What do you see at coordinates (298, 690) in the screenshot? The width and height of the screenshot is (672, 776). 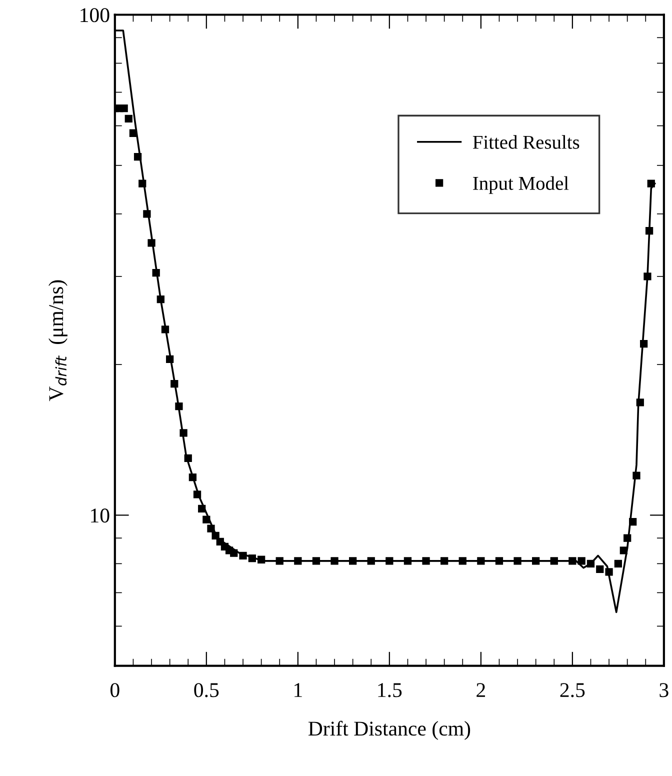 I see `x-tick-label: 1` at bounding box center [298, 690].